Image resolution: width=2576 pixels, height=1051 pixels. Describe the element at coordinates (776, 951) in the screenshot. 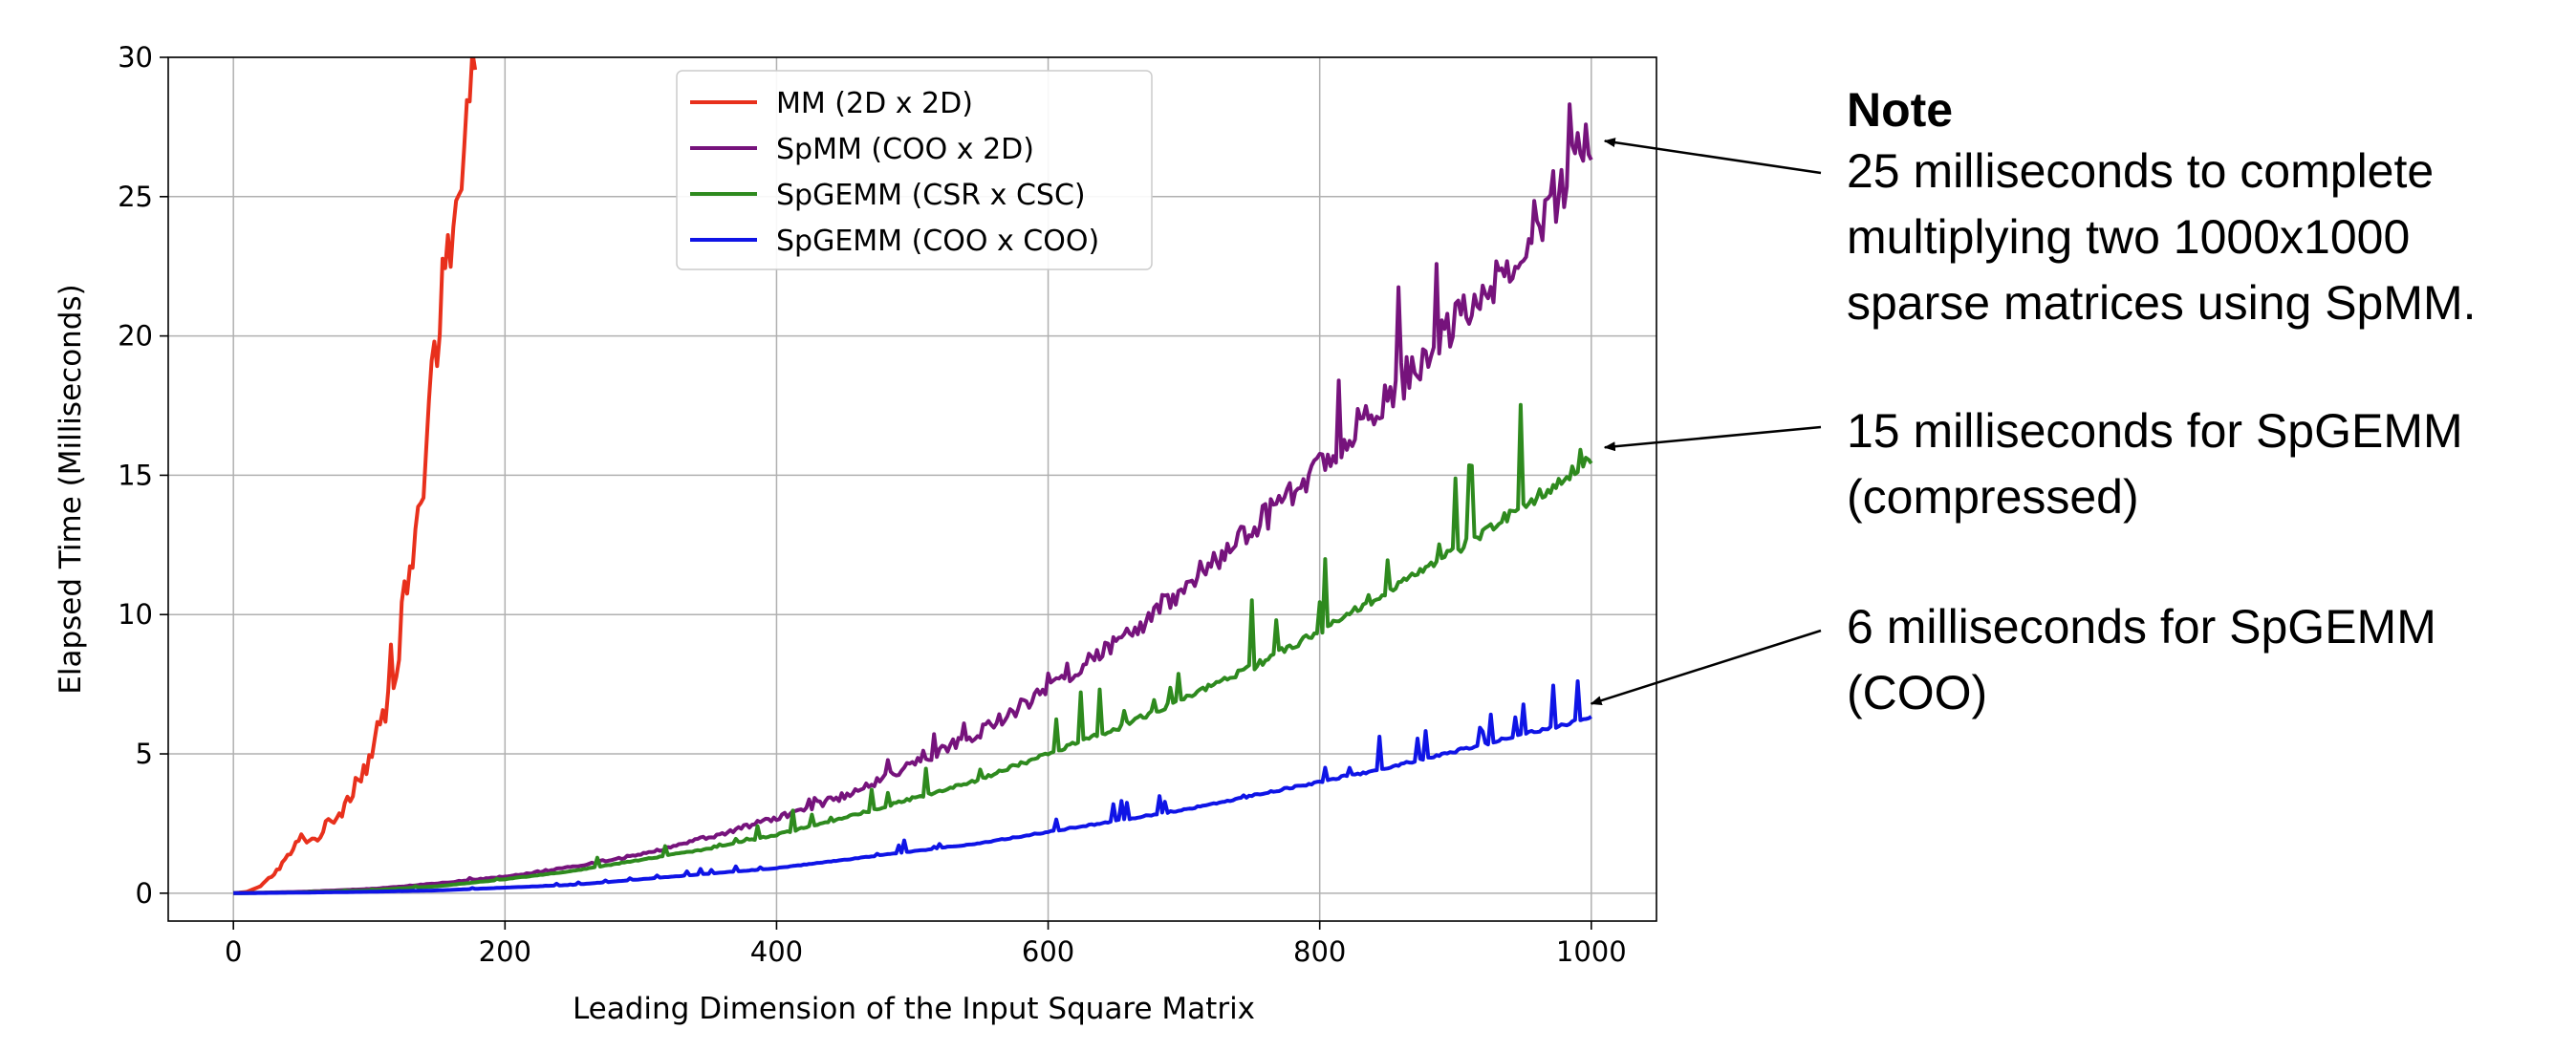

I see `x-tick-label: 400` at that location.